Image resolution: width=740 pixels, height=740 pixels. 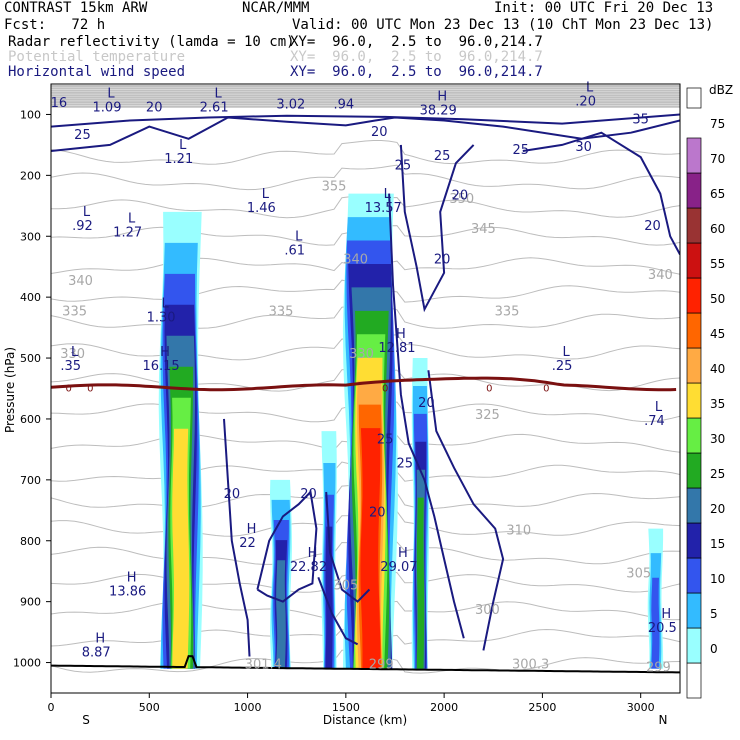 I want to click on colorbar-level-label: 70, so click(x=717, y=159).